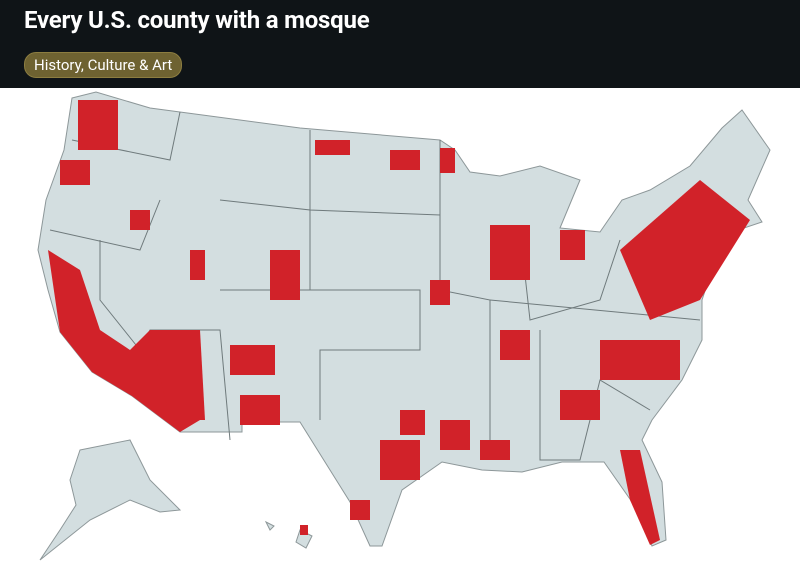 The height and width of the screenshot is (573, 800). What do you see at coordinates (110, 500) in the screenshot?
I see `alaska` at bounding box center [110, 500].